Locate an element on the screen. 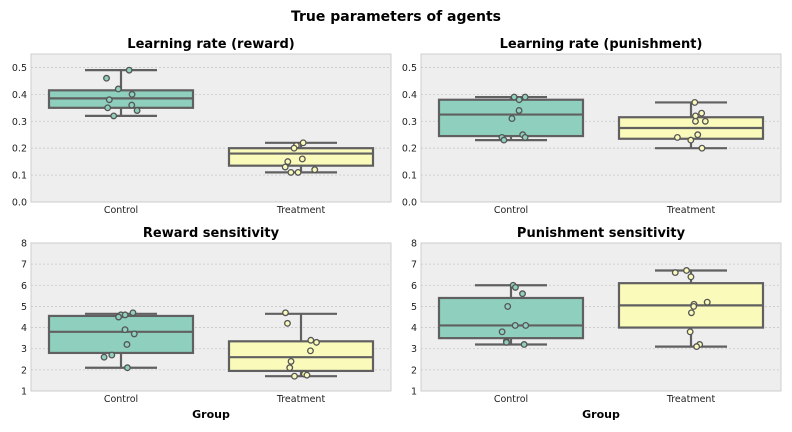 This screenshot has width=792, height=432. figure-title: True parameters of agents is located at coordinates (396, 17).